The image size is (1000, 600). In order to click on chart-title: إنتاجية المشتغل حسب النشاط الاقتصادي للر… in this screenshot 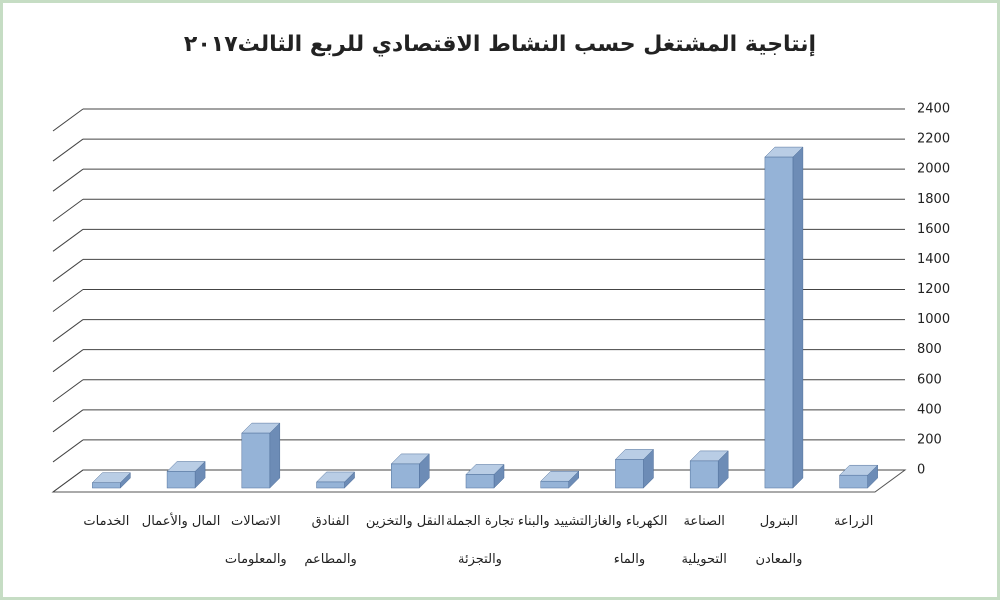, I will do `click(500, 44)`.